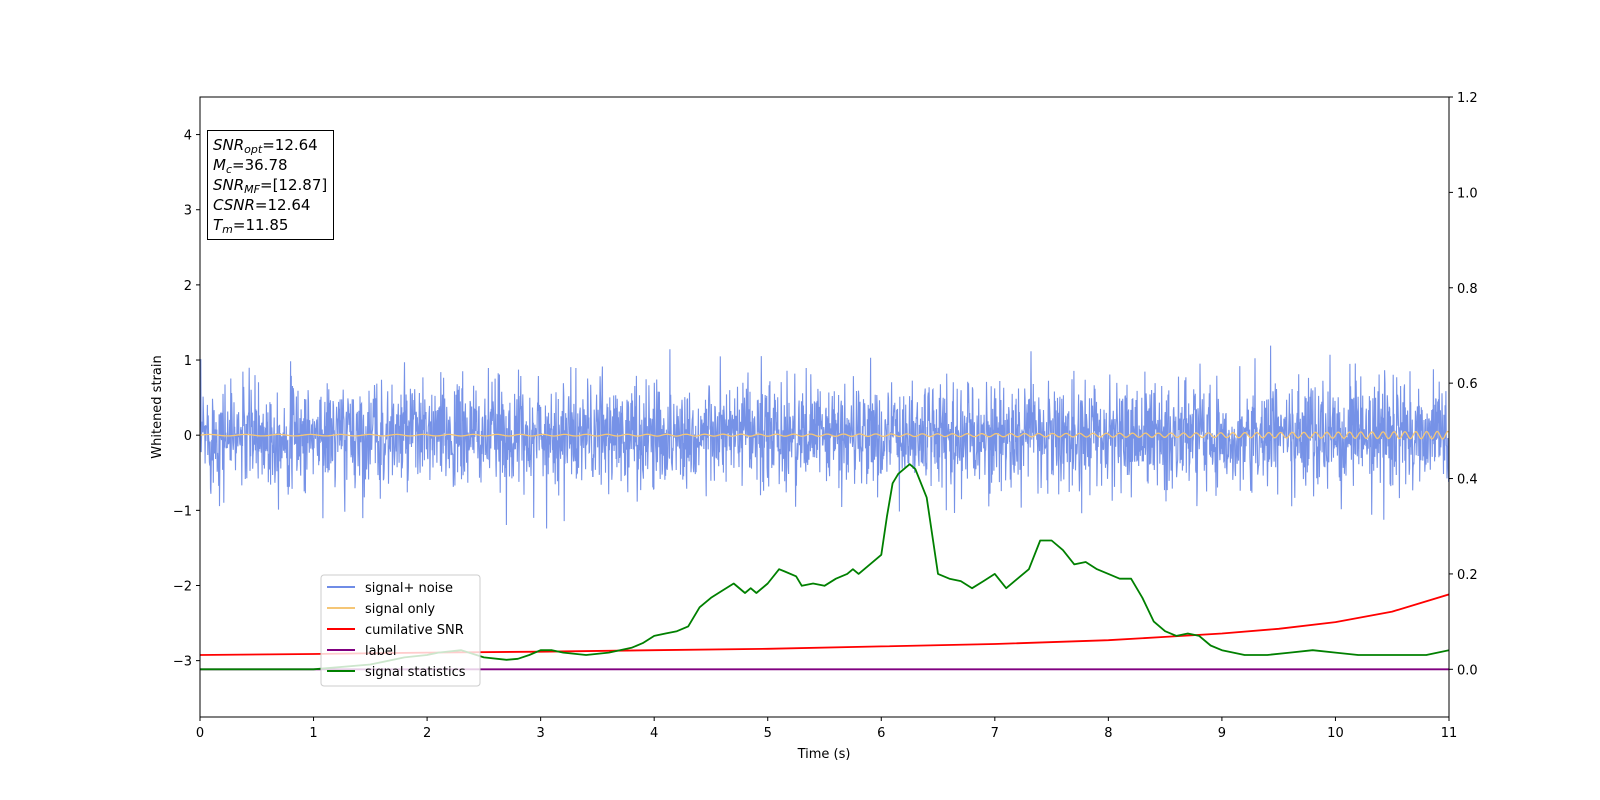  What do you see at coordinates (188, 211) in the screenshot?
I see `y-tick-label: 3` at bounding box center [188, 211].